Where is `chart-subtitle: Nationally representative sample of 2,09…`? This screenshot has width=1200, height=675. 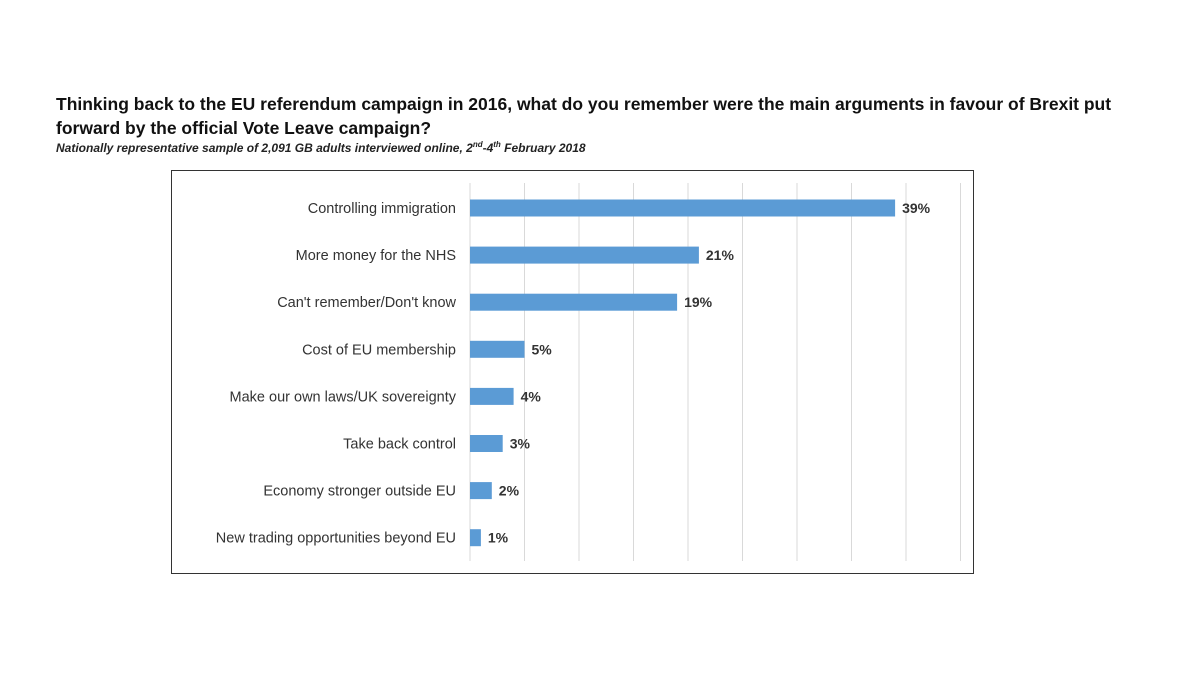 chart-subtitle: Nationally representative sample of 2,09… is located at coordinates (321, 148).